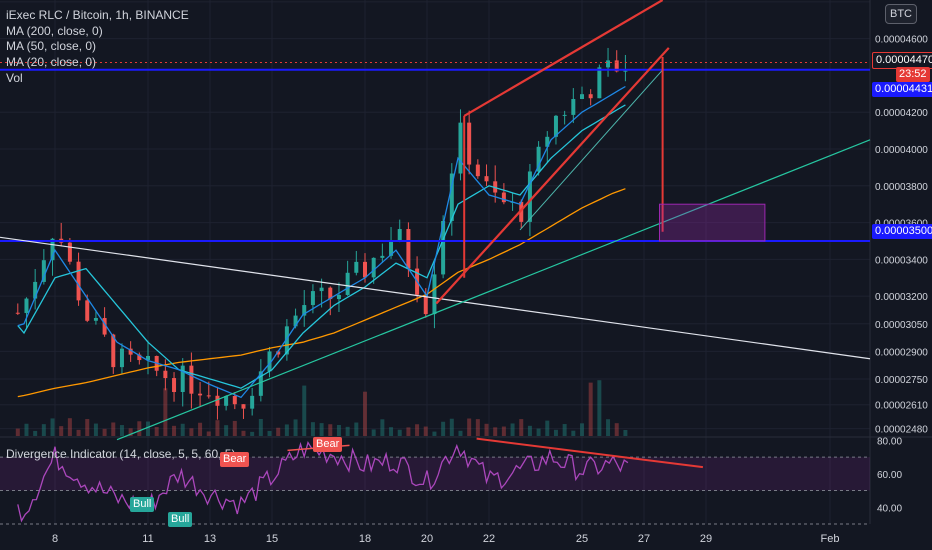 Image resolution: width=932 pixels, height=550 pixels. What do you see at coordinates (435, 474) in the screenshot?
I see `osc-band` at bounding box center [435, 474].